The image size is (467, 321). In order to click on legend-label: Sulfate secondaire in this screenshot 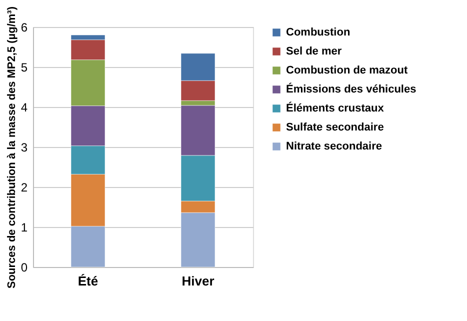, I will do `click(335, 128)`.